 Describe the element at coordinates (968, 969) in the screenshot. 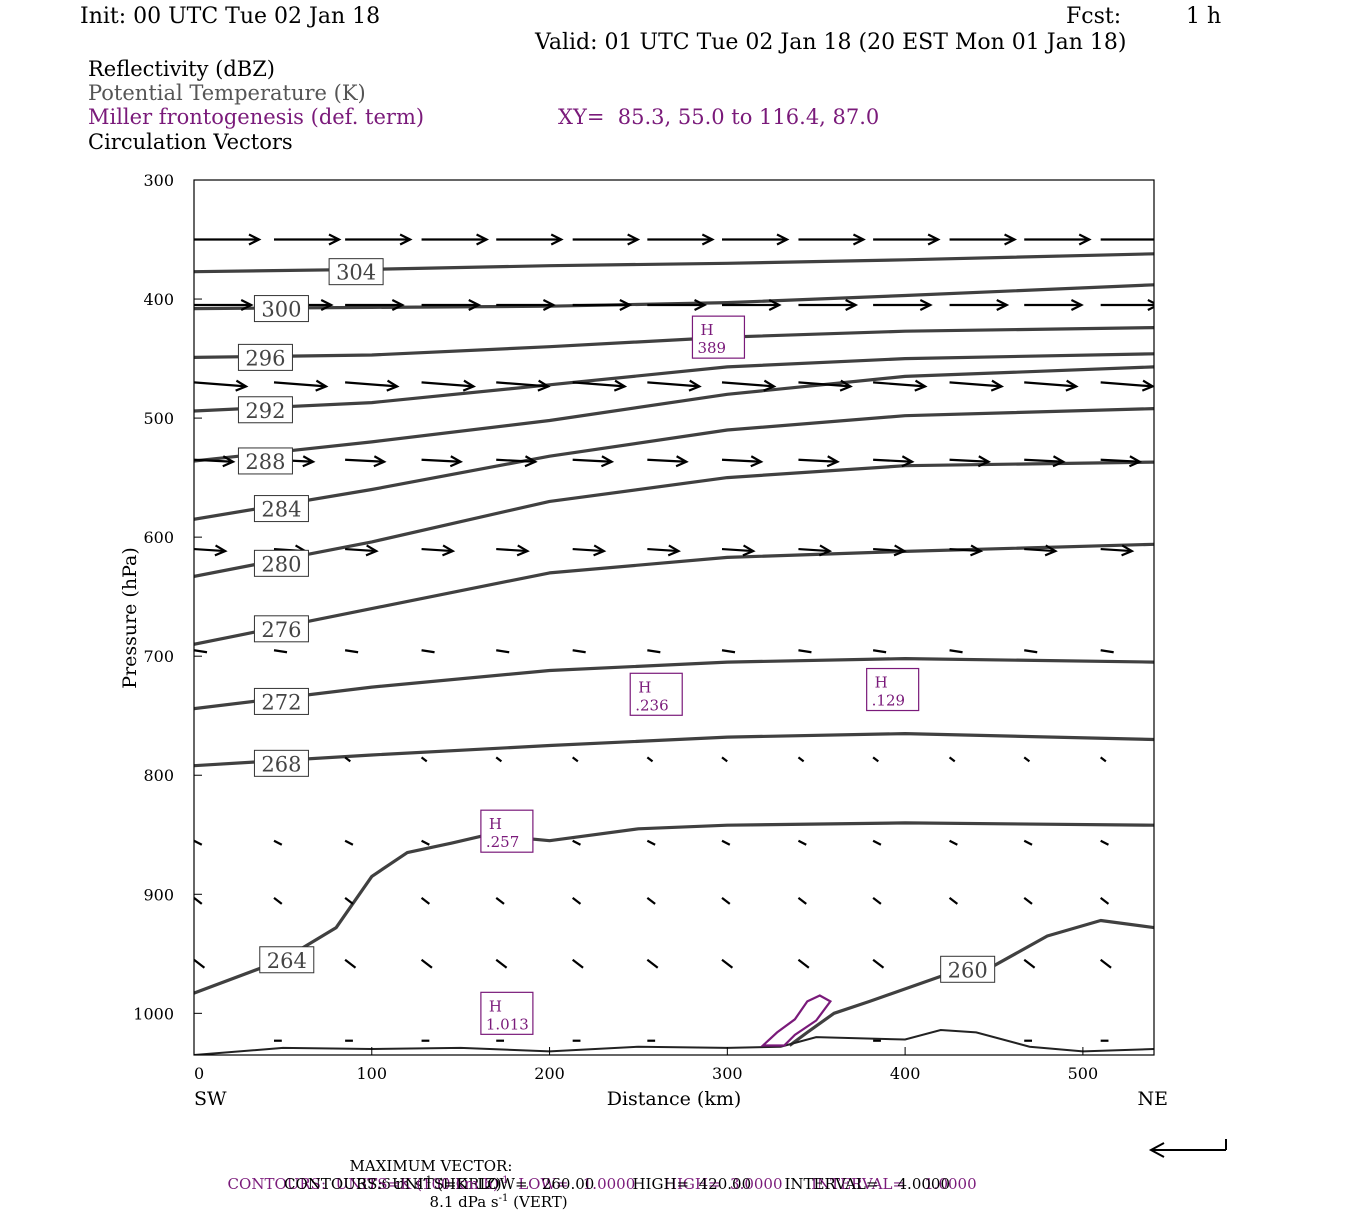

I see `theta-label-box: 260` at that location.